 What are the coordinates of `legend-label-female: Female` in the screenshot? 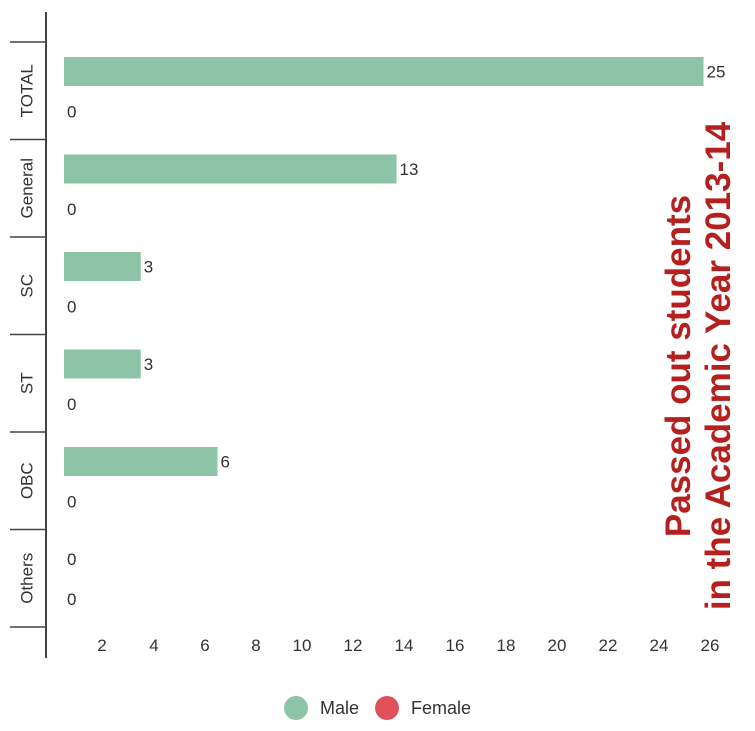 It's located at (441, 707).